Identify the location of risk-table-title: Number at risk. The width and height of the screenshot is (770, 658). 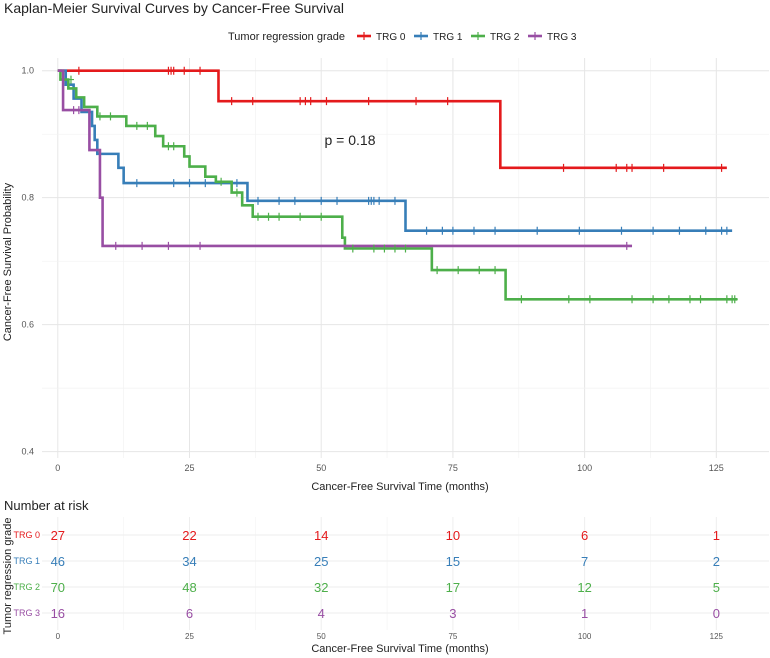
(46, 505).